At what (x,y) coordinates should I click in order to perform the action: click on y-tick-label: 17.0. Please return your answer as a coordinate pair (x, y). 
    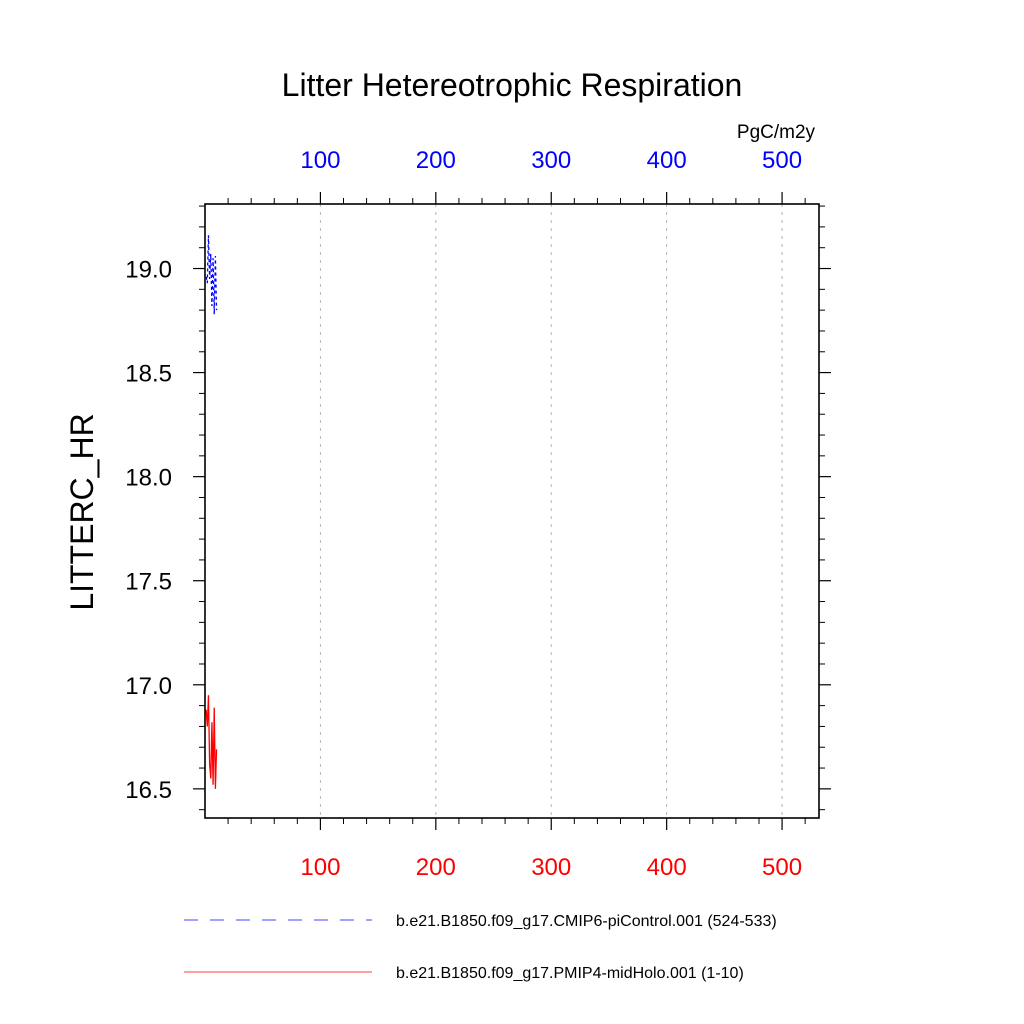
    Looking at the image, I should click on (148, 686).